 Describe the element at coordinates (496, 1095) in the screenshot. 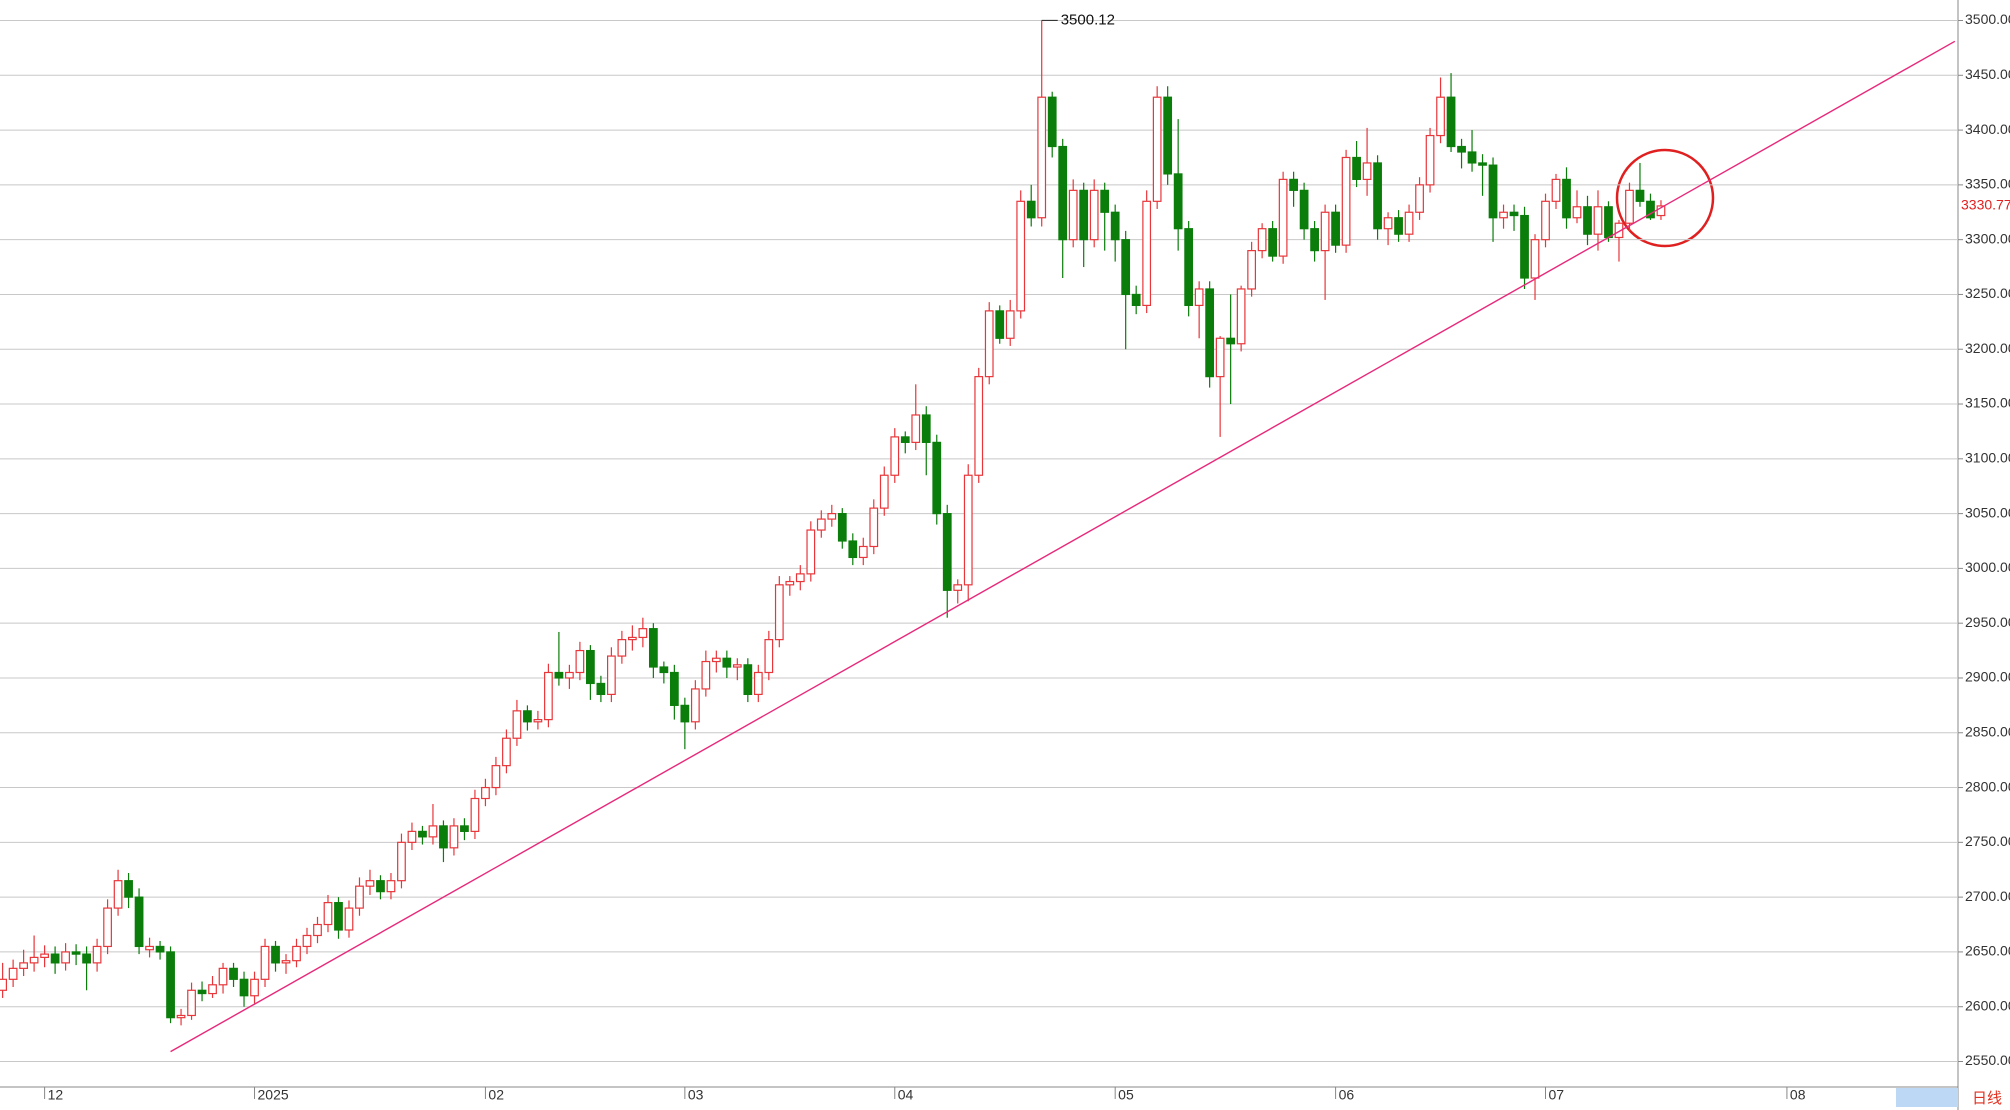

I see `x-tick-label: 02` at that location.